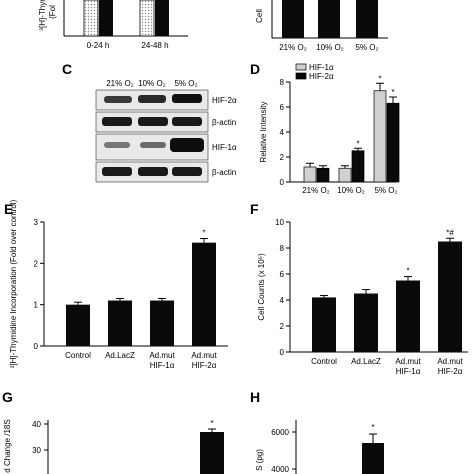  What do you see at coordinates (204, 360) in the screenshot?
I see `xtick-label: Ad.mut HIF-2α` at bounding box center [204, 360].